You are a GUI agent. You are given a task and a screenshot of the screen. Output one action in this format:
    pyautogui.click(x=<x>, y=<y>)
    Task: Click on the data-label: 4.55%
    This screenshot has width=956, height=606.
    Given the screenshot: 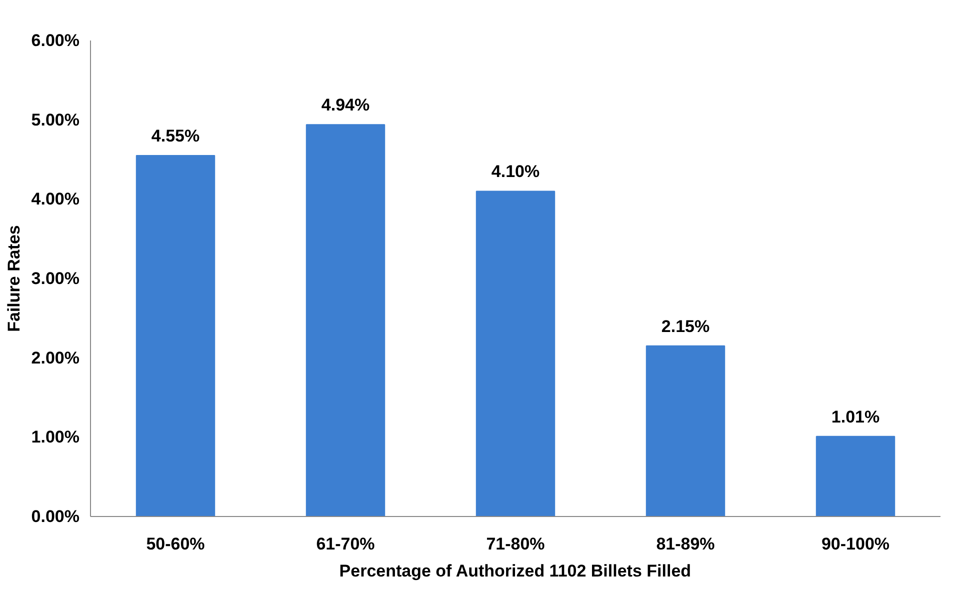 What is the action you would take?
    pyautogui.click(x=175, y=136)
    